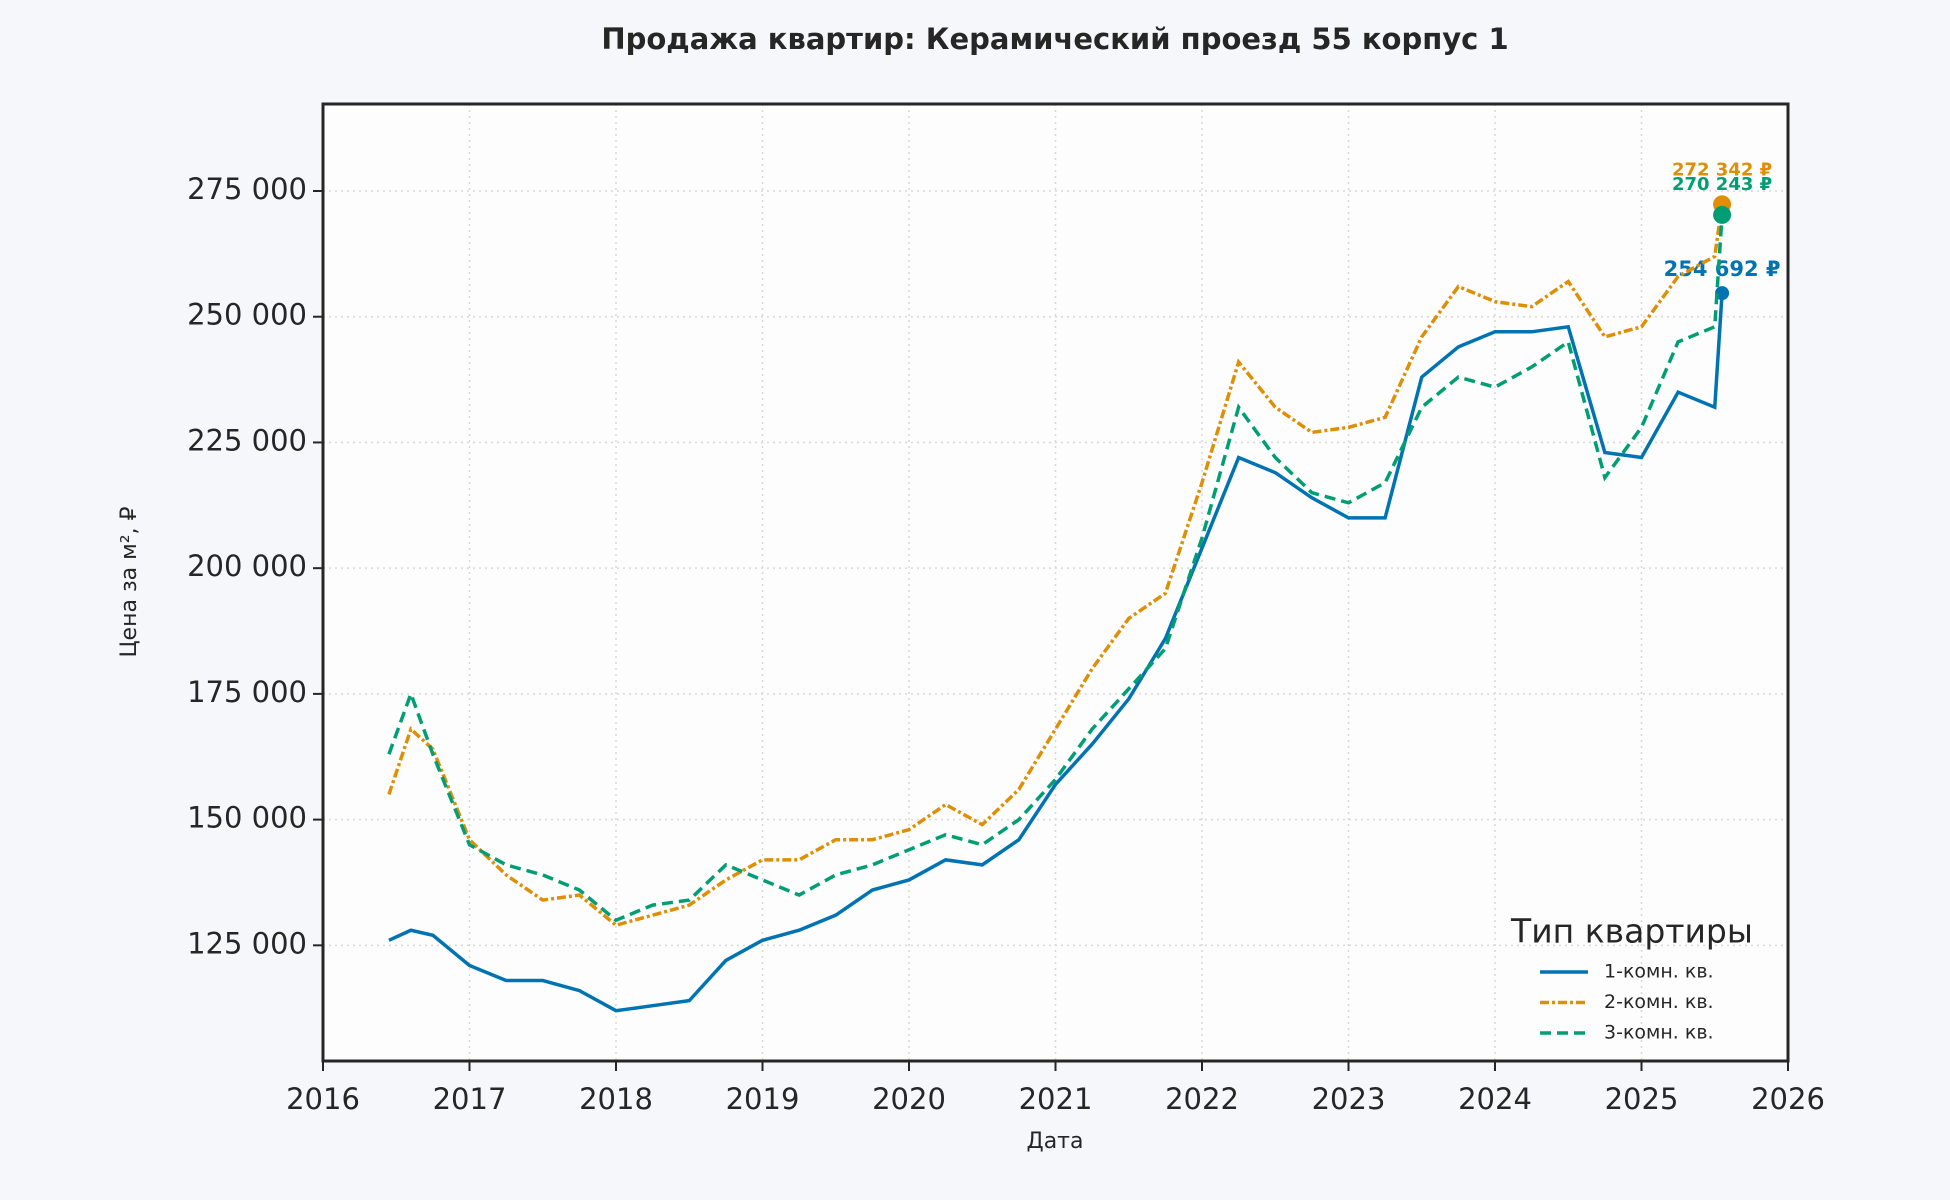 This screenshot has height=1200, width=1950. Describe the element at coordinates (247, 440) in the screenshot. I see `y-tick-label: 225 000` at that location.